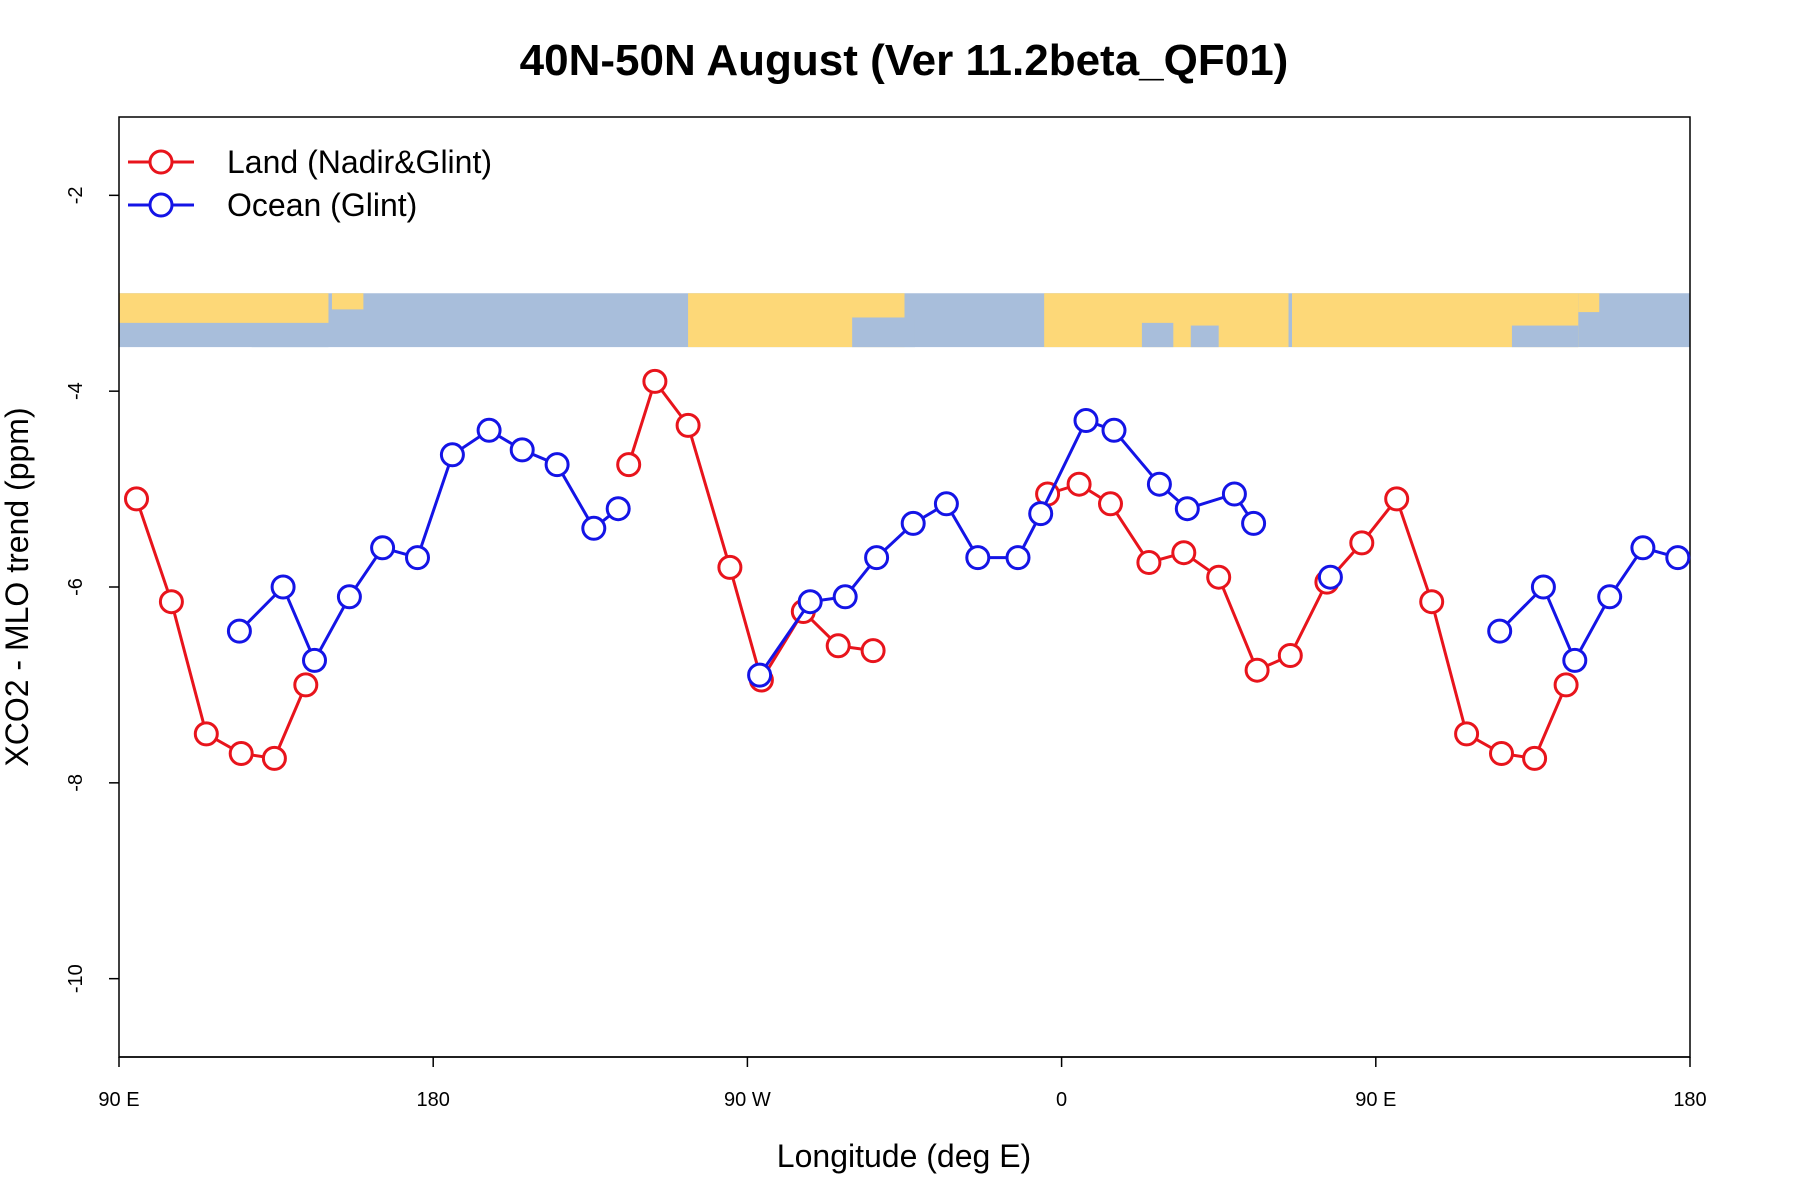 The image size is (1800, 1200). I want to click on y-tick-label: -8, so click(76, 783).